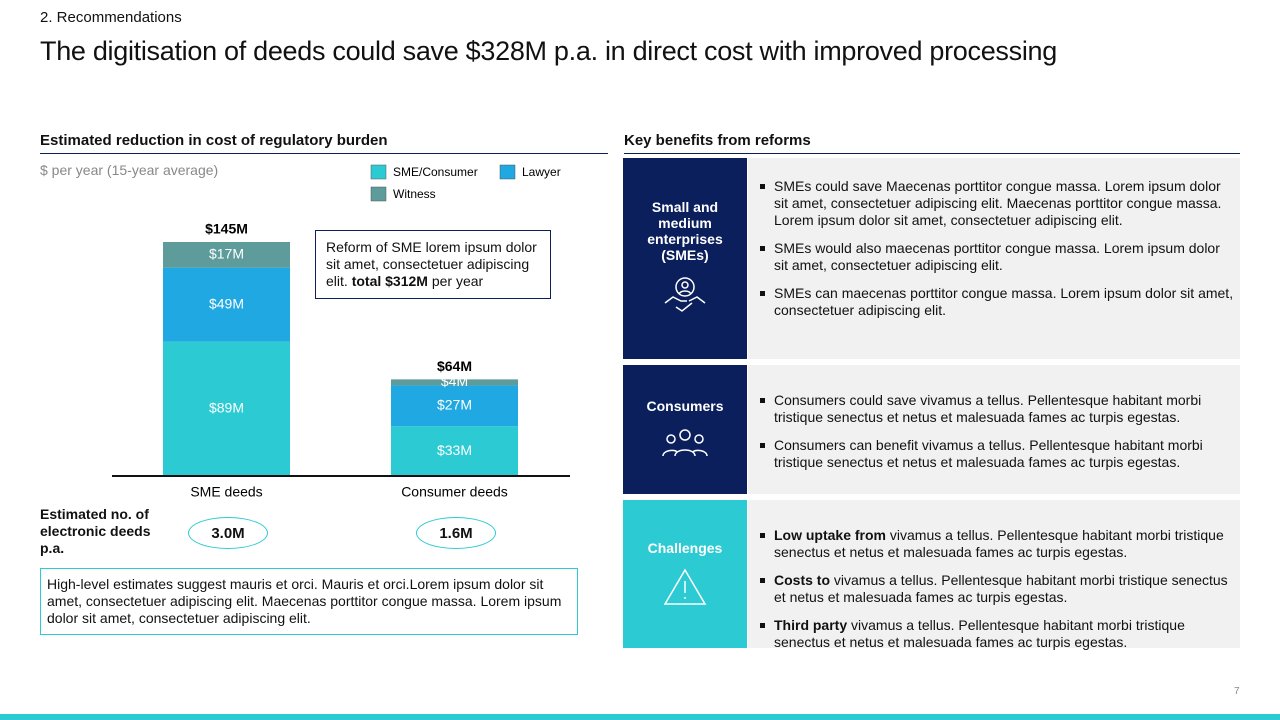  I want to click on legend-label: SME/Consumer, so click(435, 172).